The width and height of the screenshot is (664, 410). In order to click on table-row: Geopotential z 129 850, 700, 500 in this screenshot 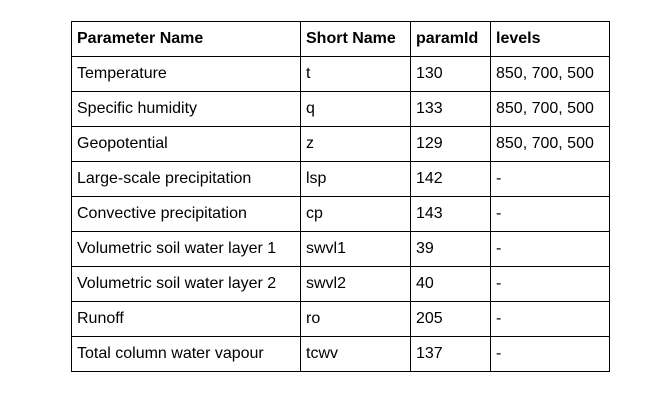, I will do `click(340, 144)`.